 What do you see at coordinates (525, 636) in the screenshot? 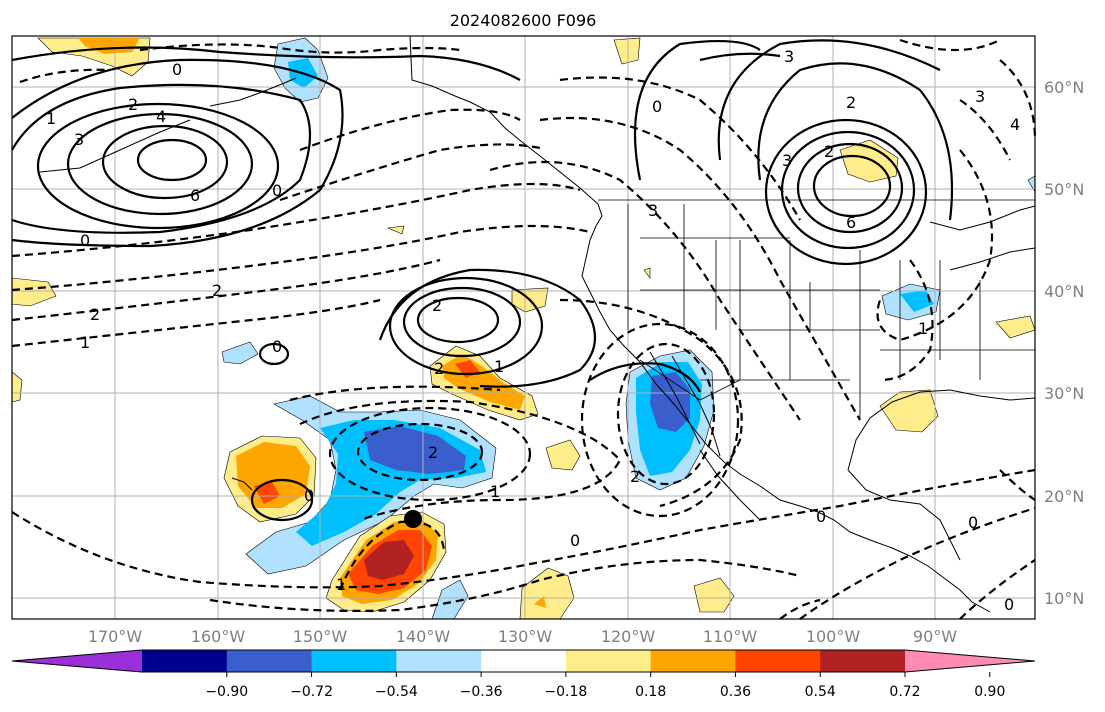
I see `lon-label: 130°W` at bounding box center [525, 636].